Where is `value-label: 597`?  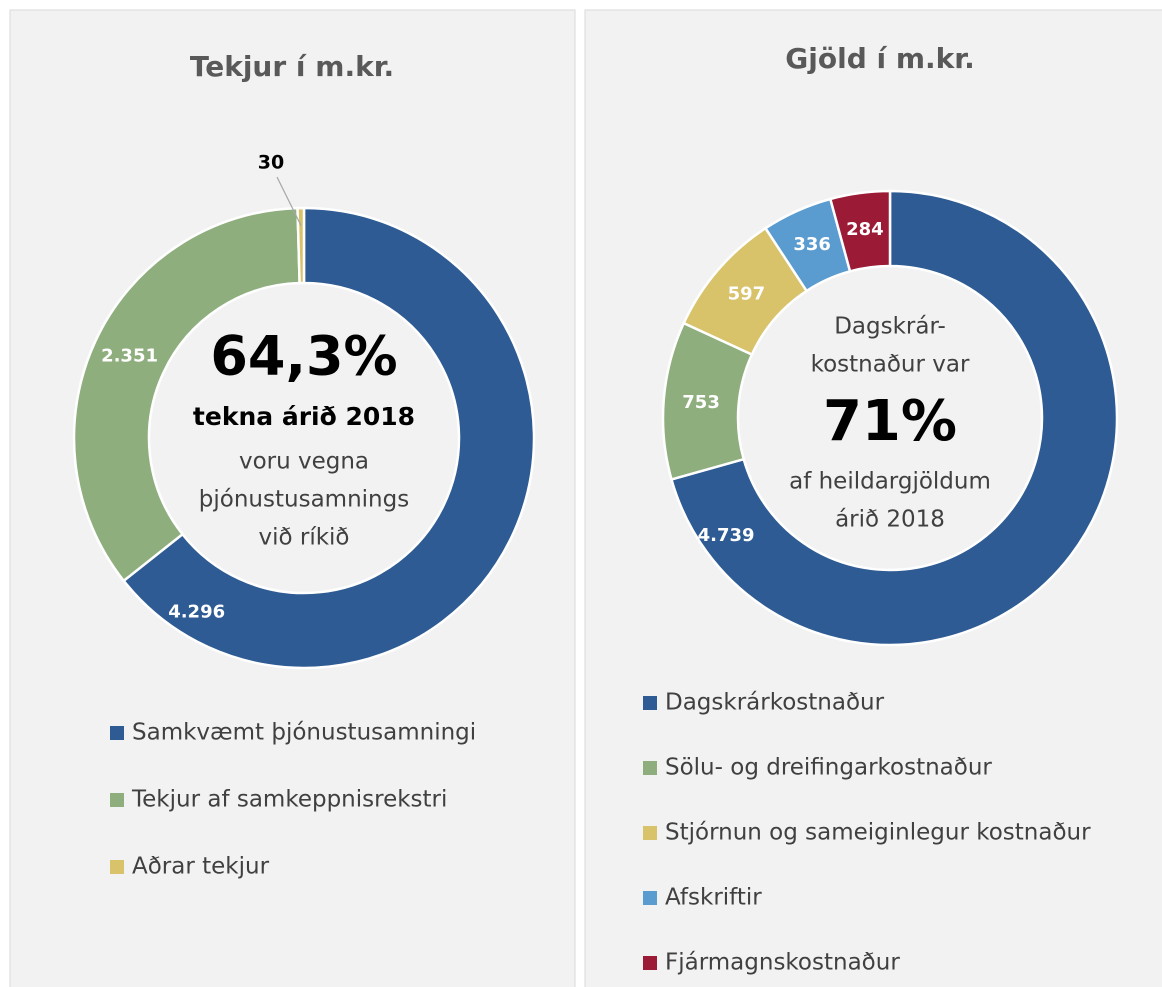
value-label: 597 is located at coordinates (747, 293).